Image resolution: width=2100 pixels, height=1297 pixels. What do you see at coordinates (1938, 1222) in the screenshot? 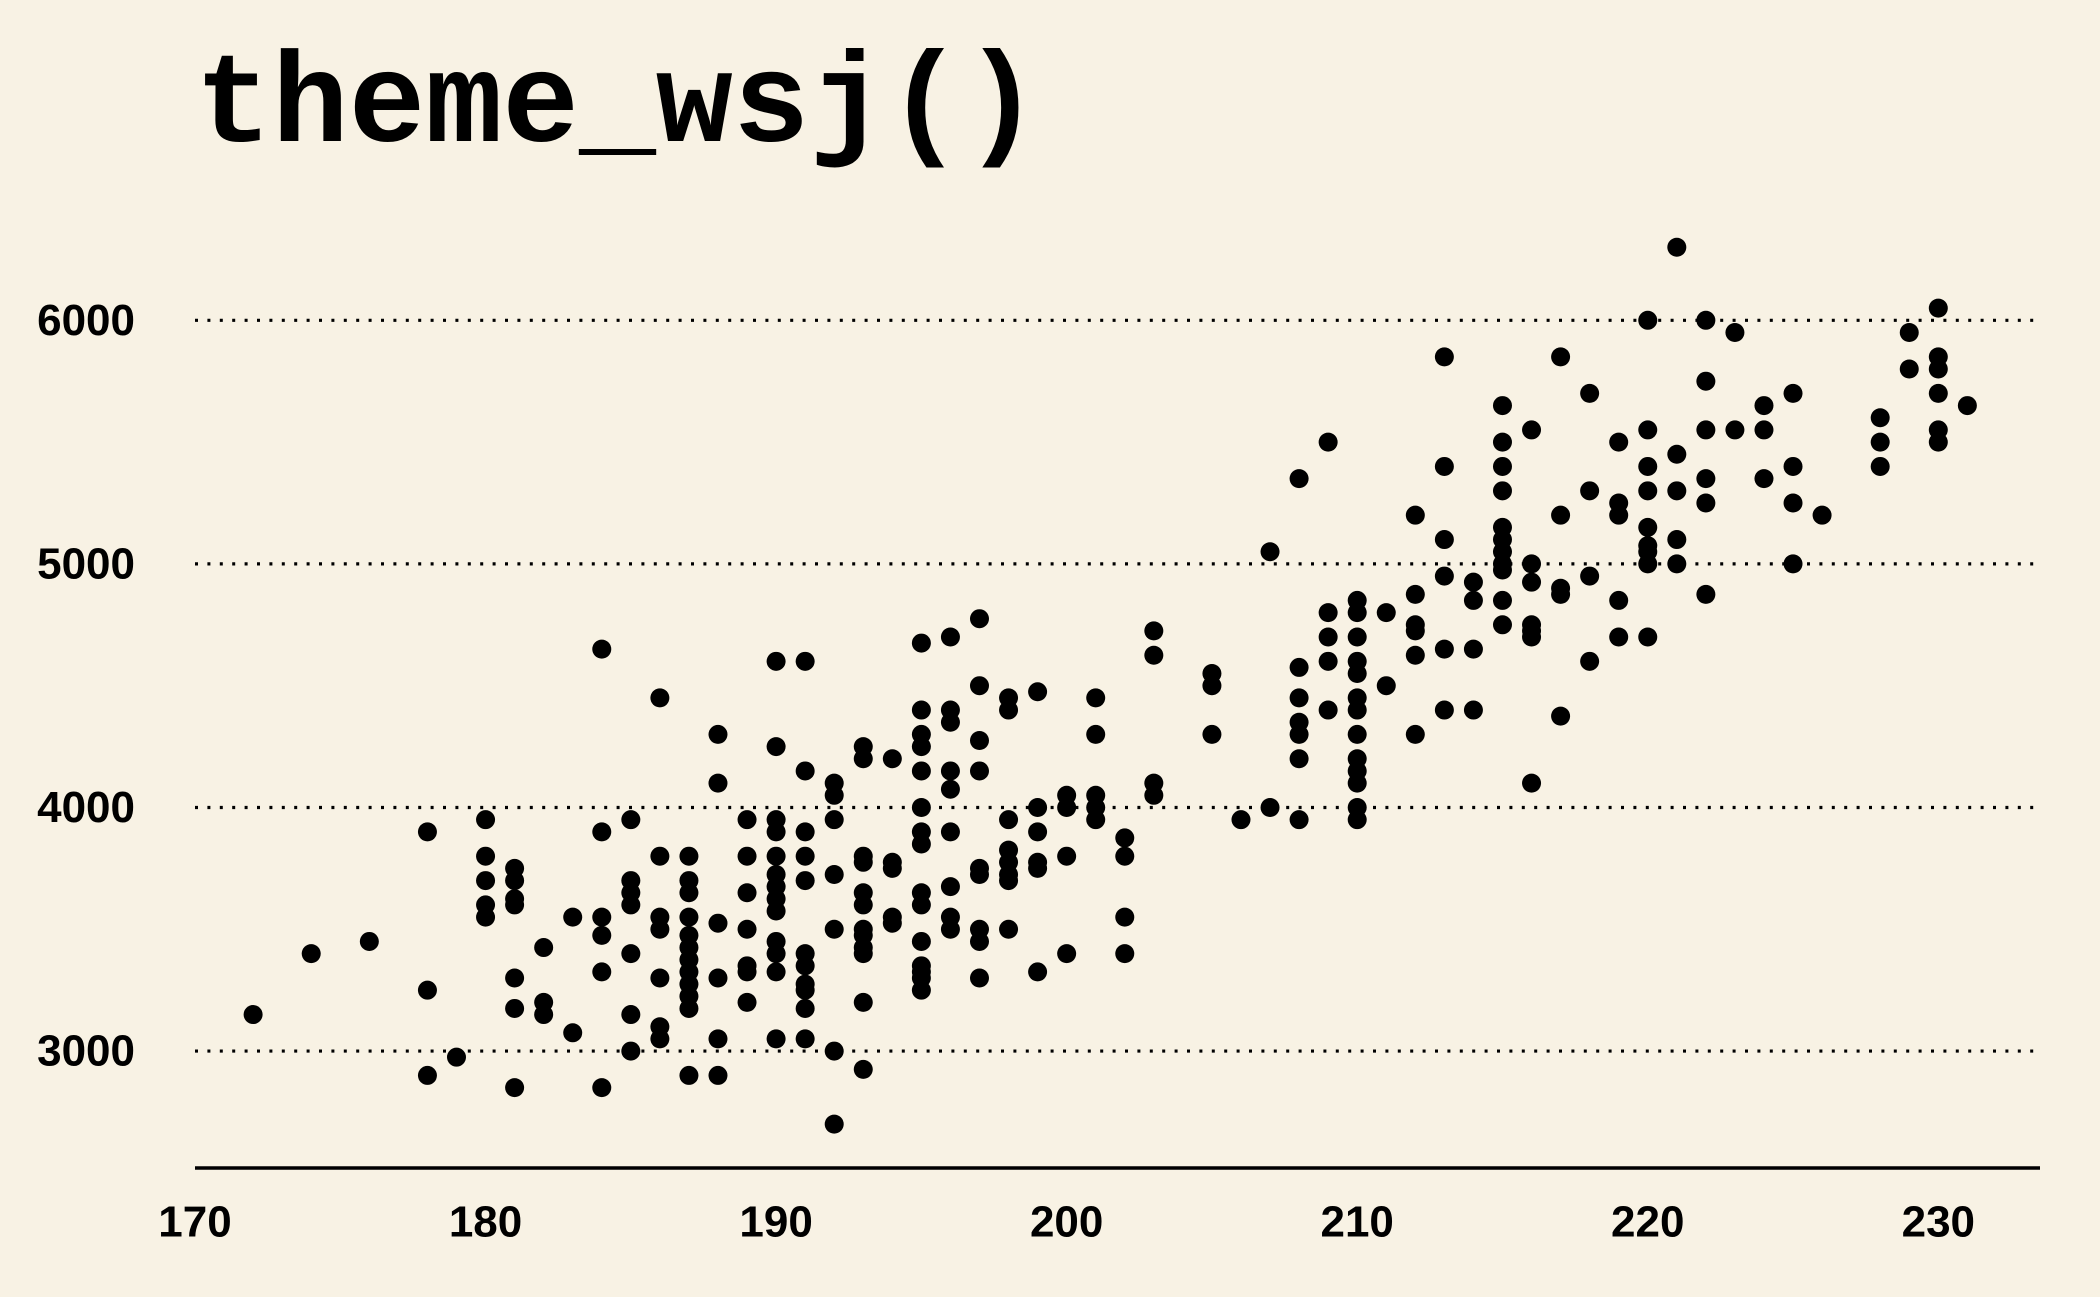
I see `x-tick-label: 230` at bounding box center [1938, 1222].